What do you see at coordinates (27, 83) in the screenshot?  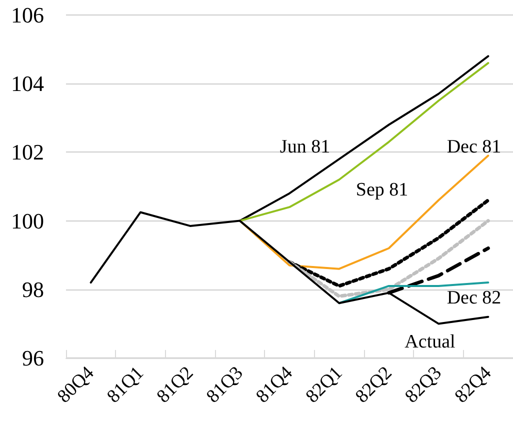 I see `y-tick-label: 104` at bounding box center [27, 83].